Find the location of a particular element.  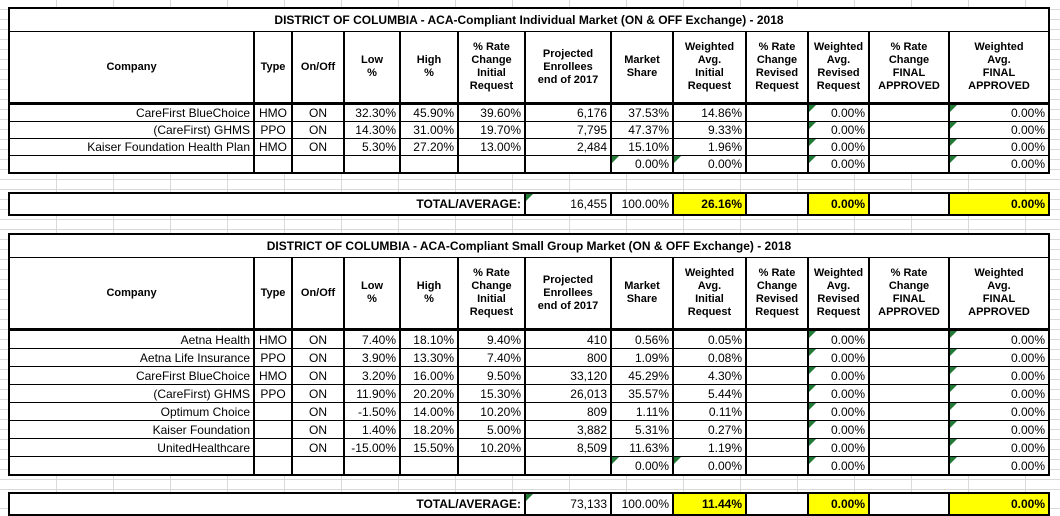

cell-high-pct: 18.20% is located at coordinates (429, 429).